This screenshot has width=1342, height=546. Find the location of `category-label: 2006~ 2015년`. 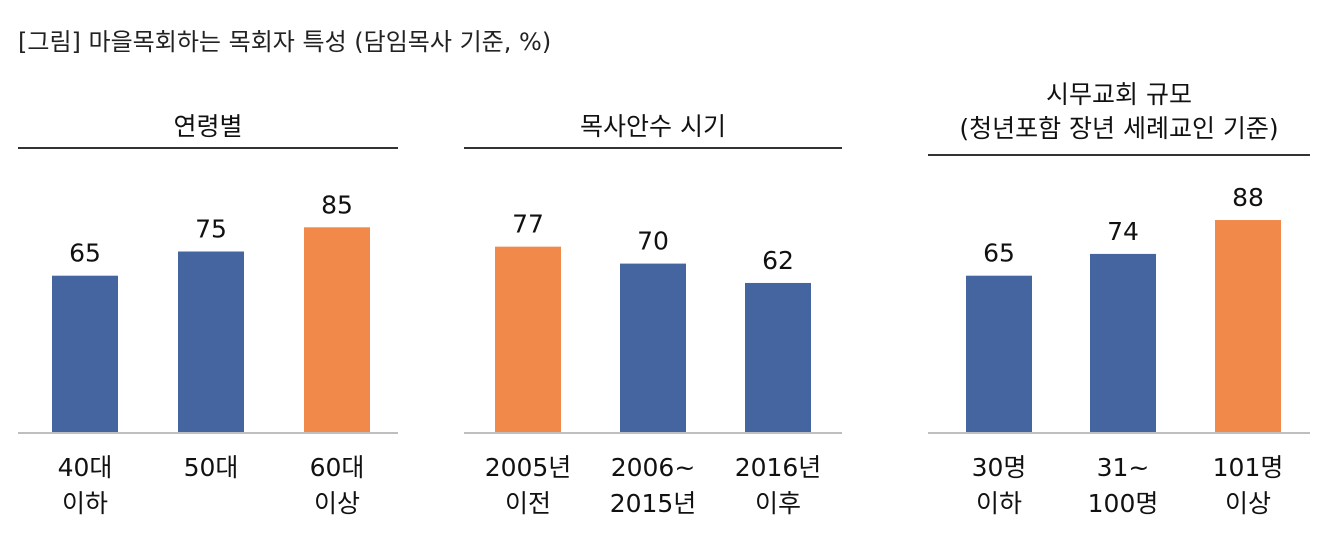

category-label: 2006~ 2015년 is located at coordinates (653, 485).